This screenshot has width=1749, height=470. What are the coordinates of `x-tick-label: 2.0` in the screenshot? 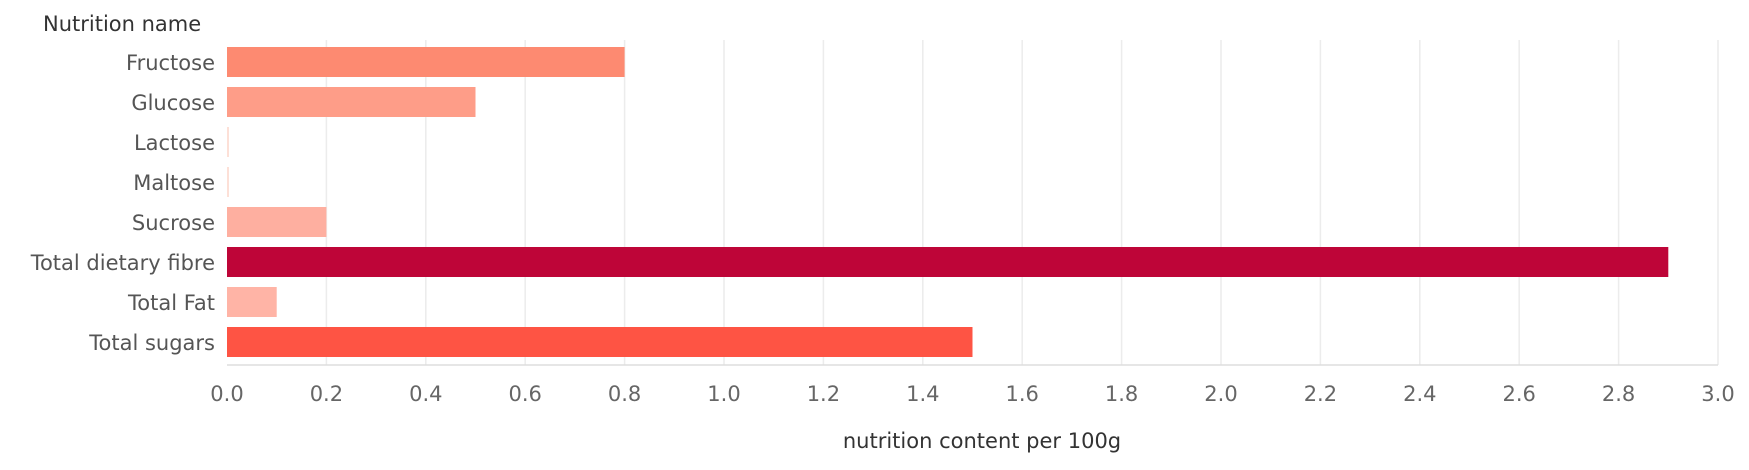 It's located at (1220, 394).